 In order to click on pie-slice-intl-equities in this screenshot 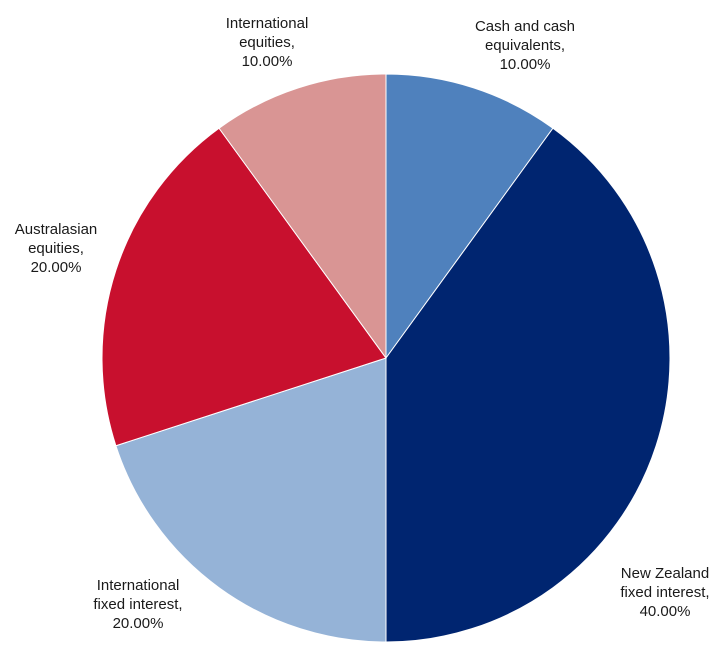, I will do `click(302, 216)`.